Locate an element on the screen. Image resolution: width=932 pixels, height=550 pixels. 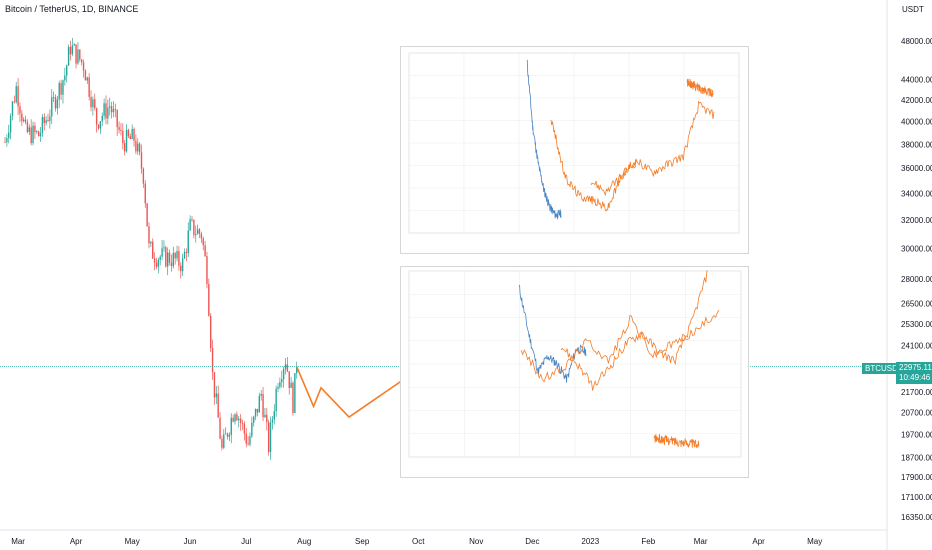
x-tick-label: Sep is located at coordinates (362, 541).